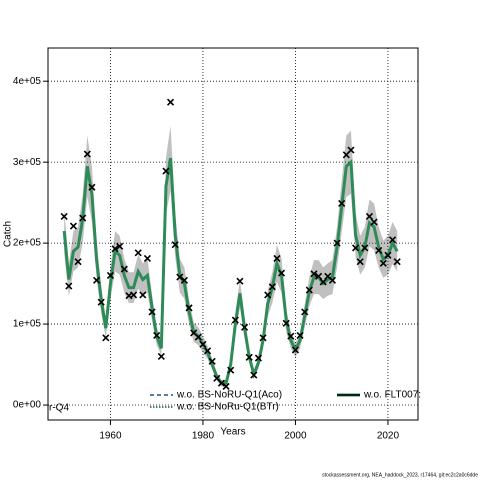 The height and width of the screenshot is (480, 480). Describe the element at coordinates (227, 407) in the screenshot. I see `legend-label: w.o. BS-NoRu-Q1(BTr)` at that location.